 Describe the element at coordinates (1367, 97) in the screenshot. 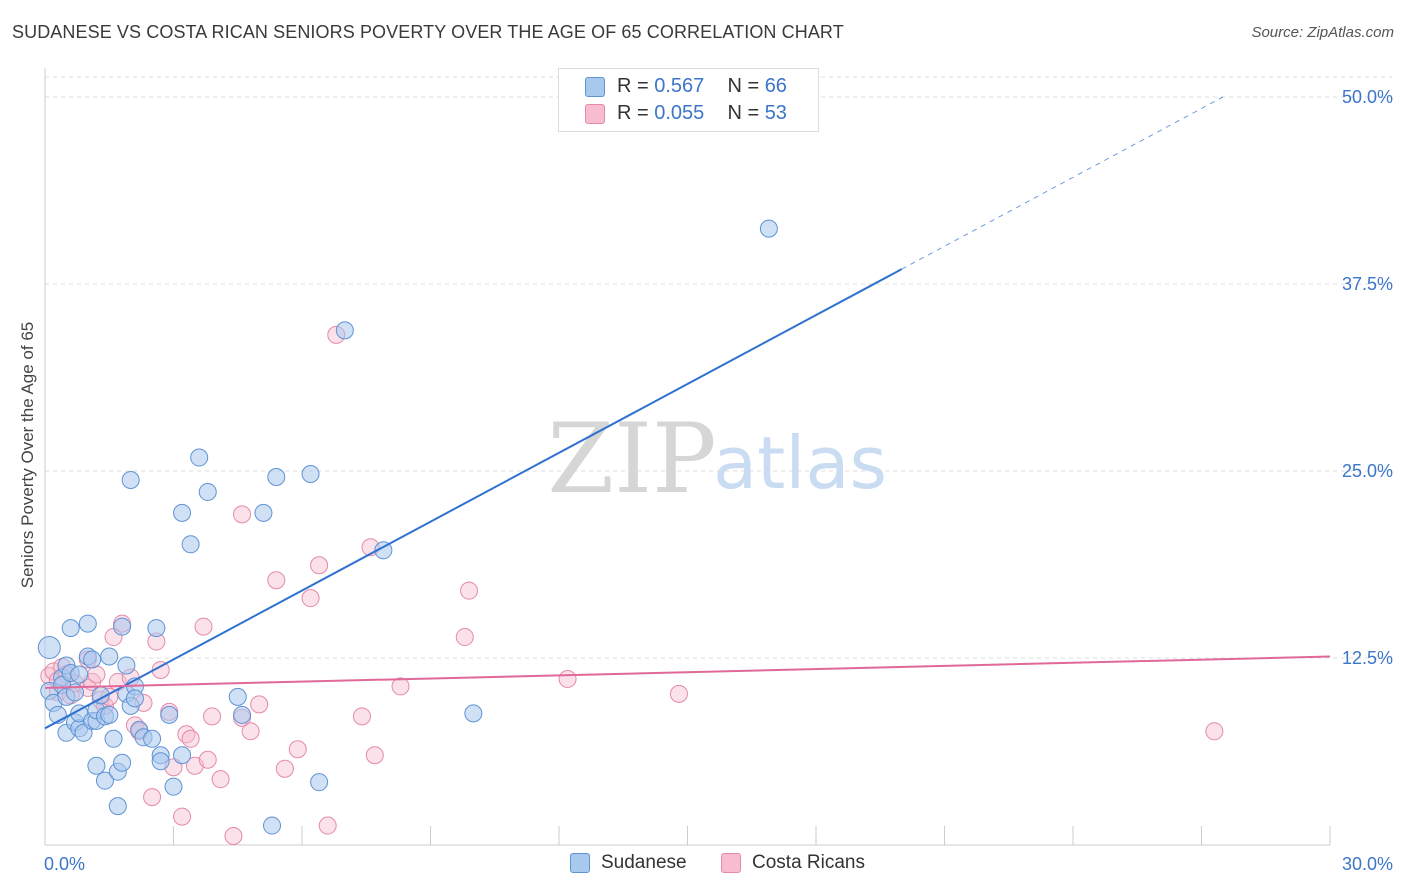

I see `y-tick-label: 50.0%` at that location.